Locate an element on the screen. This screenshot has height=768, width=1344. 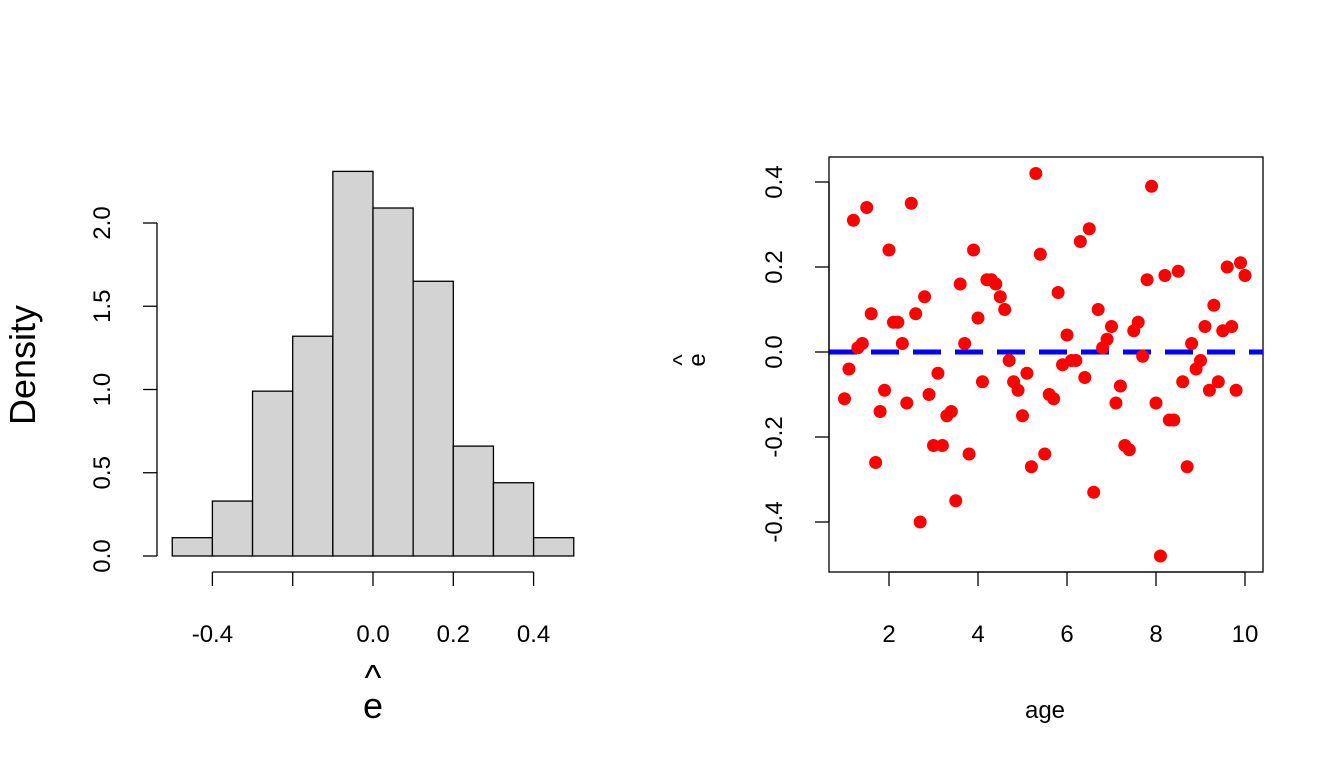
scatter-x-tick-label: 4 is located at coordinates (977, 634).